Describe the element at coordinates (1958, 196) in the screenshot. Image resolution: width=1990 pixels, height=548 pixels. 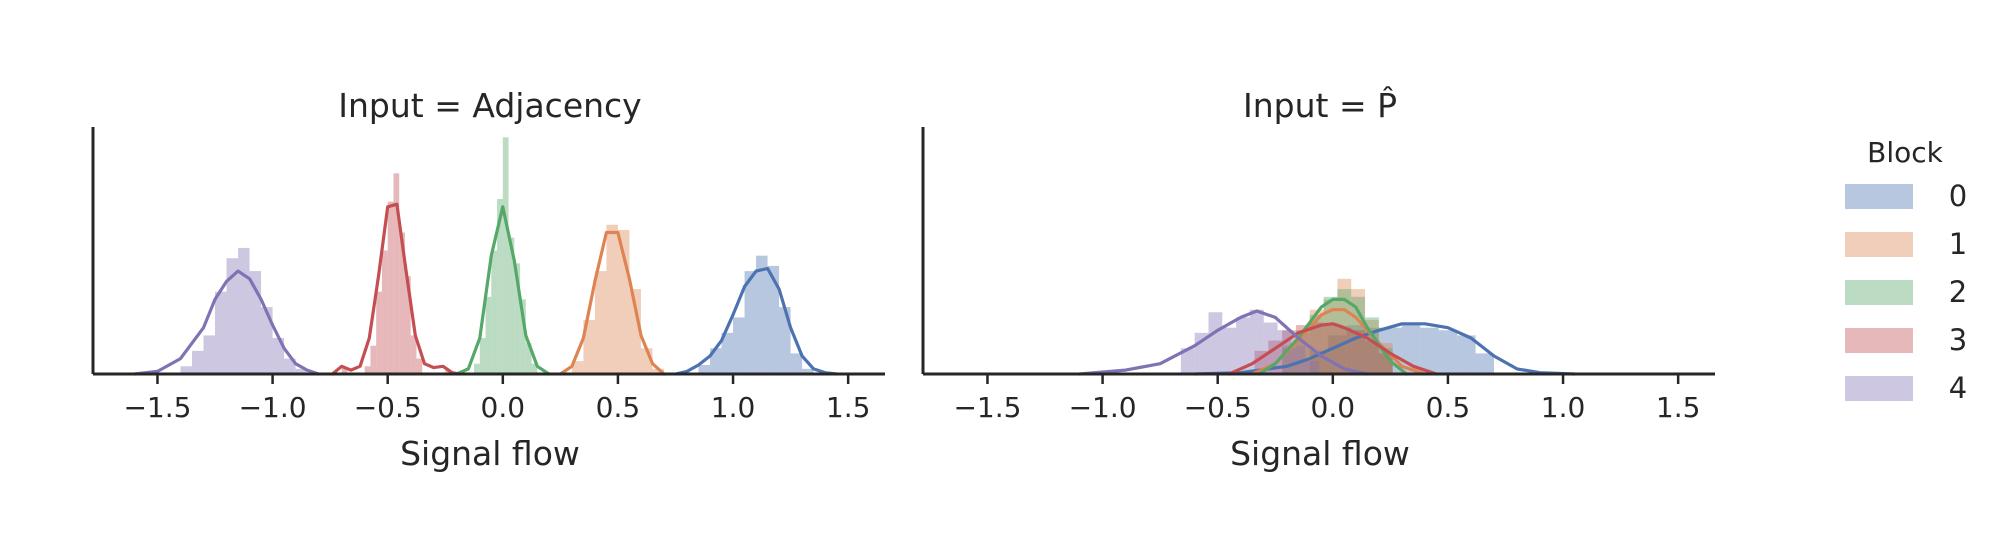
I see `legend-label-block-0: 0` at that location.